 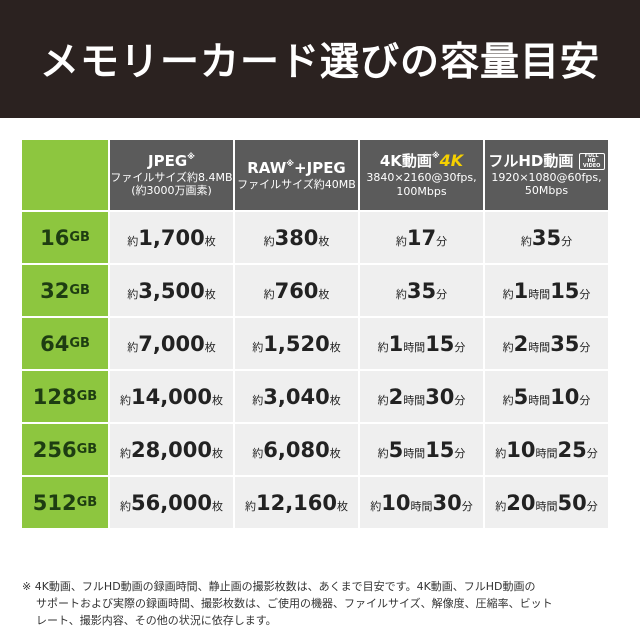 I want to click on table-cell: 約 2 時間 35 分, so click(x=546, y=343).